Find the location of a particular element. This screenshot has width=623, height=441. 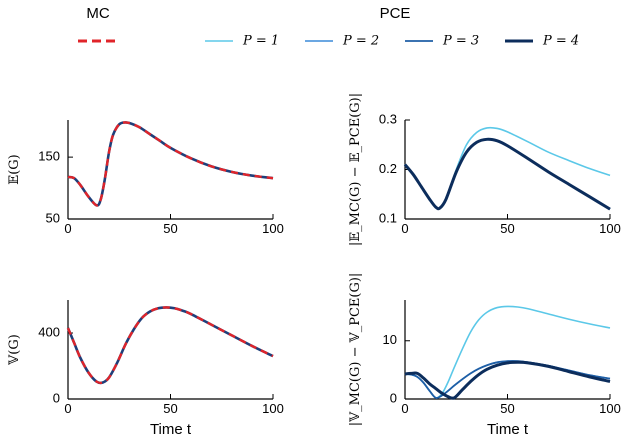

panel-variance: 0 50 100 0 400 𝕍(G) Time t is located at coordinates (145, 369).